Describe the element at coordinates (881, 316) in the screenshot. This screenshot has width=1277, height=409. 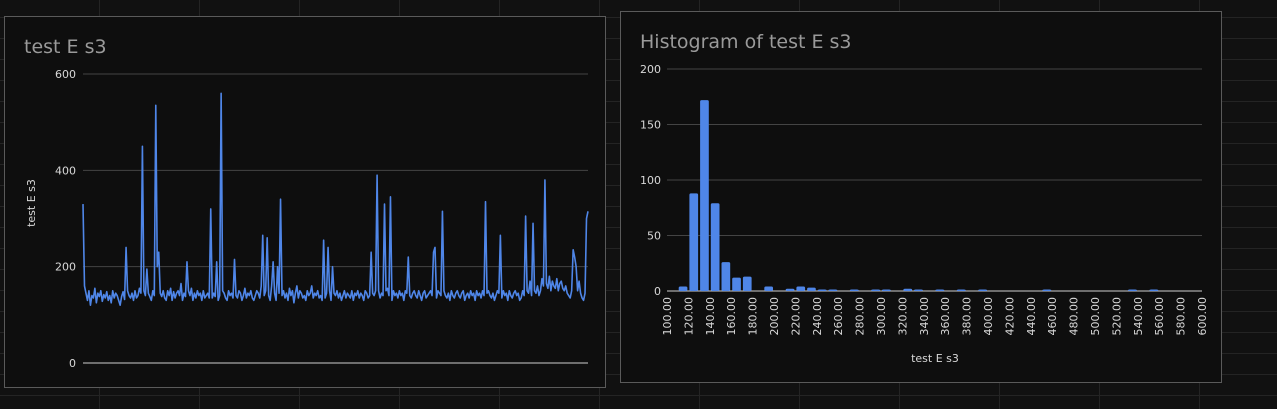
I see `histogram-x-tick-label: 300.00` at that location.